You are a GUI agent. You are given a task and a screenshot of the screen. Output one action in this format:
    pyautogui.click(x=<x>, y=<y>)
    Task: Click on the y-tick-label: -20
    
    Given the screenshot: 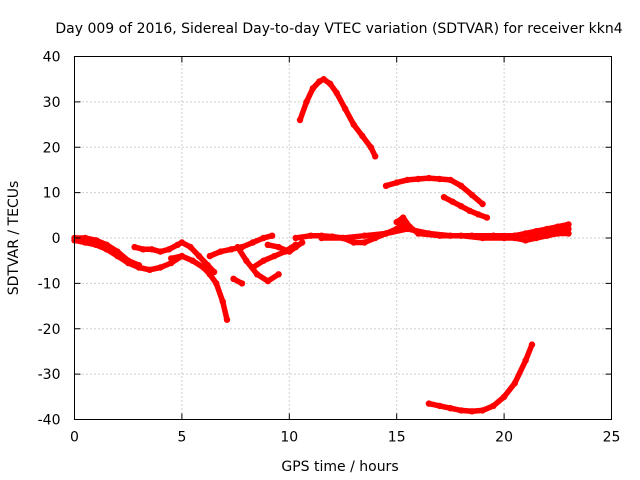 What is the action you would take?
    pyautogui.click(x=49, y=330)
    